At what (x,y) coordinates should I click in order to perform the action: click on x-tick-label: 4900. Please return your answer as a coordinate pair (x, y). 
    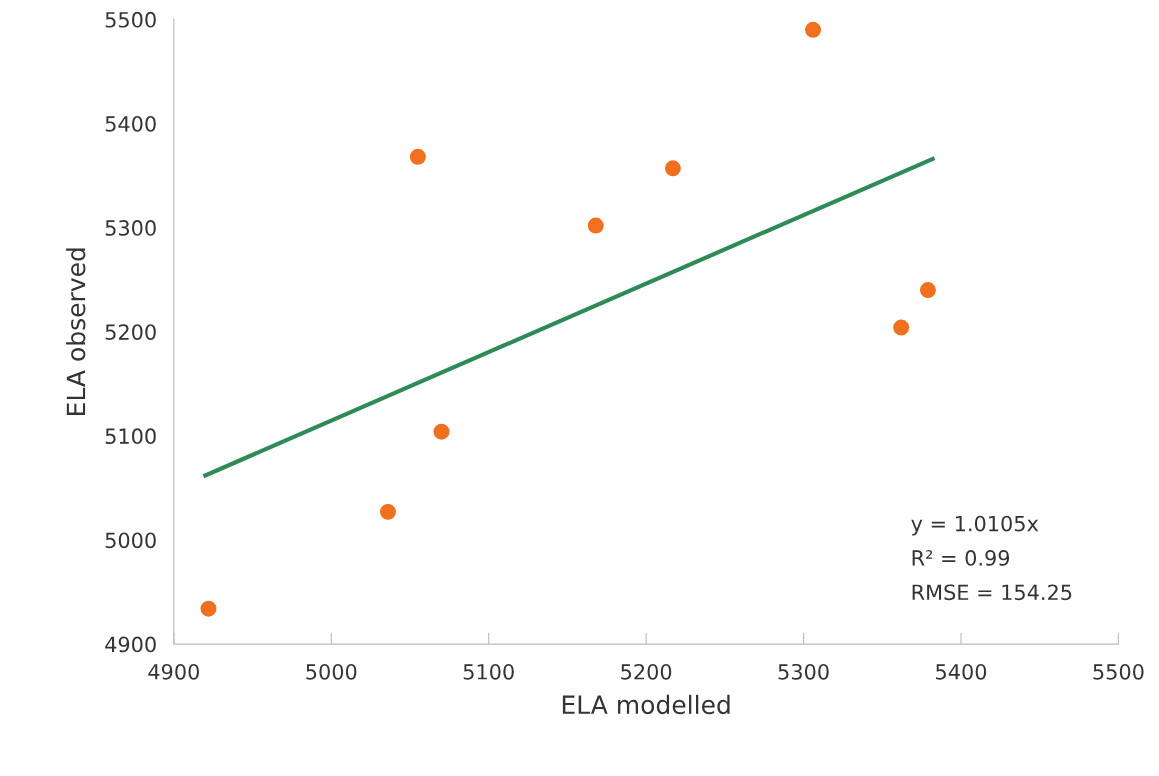
    Looking at the image, I should click on (173, 671).